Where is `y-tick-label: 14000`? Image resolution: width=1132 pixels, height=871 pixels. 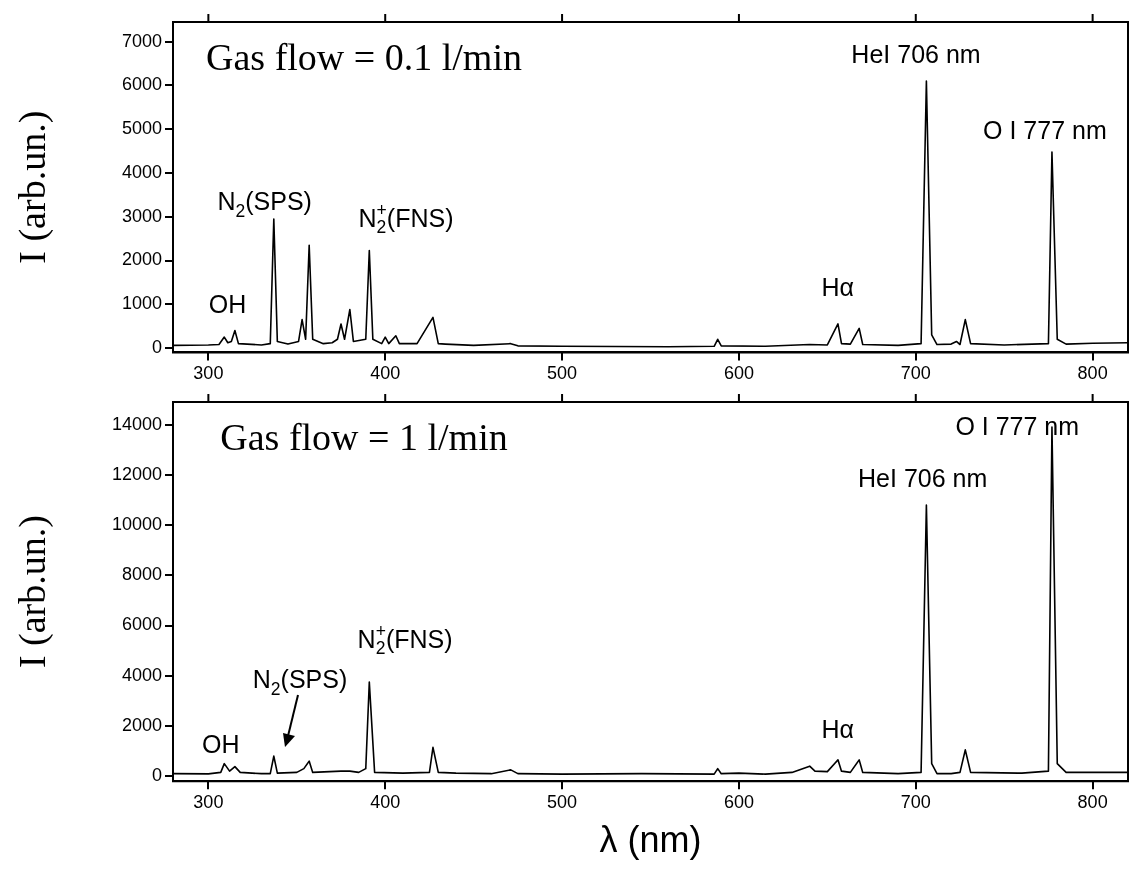
y-tick-label: 14000 is located at coordinates (136, 423).